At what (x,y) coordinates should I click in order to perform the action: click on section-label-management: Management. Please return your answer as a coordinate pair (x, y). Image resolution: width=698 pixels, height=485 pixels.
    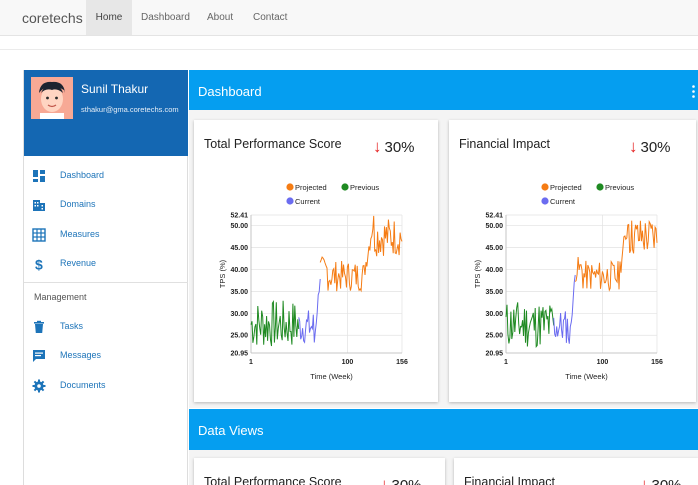
    Looking at the image, I should click on (60, 297).